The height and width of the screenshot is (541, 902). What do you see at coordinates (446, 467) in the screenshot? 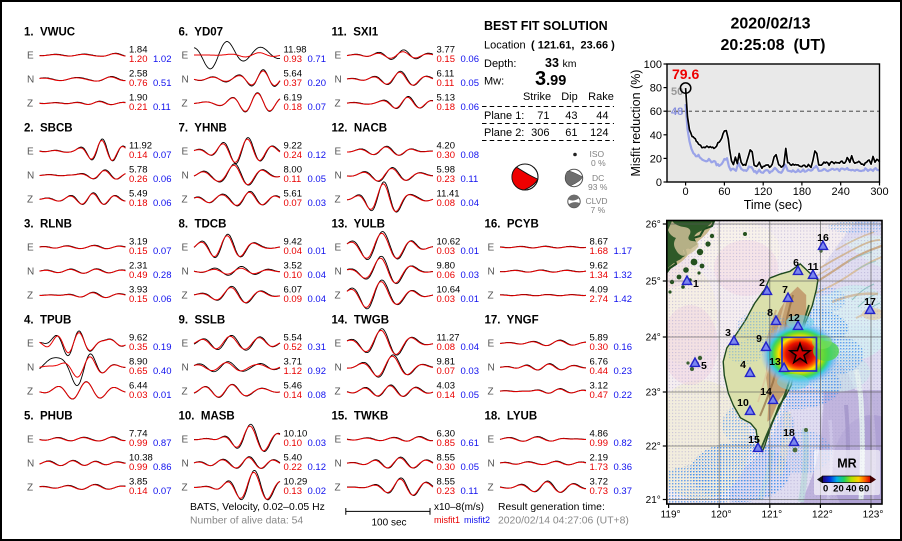
I see `svg-text: 0.30` at bounding box center [446, 467].